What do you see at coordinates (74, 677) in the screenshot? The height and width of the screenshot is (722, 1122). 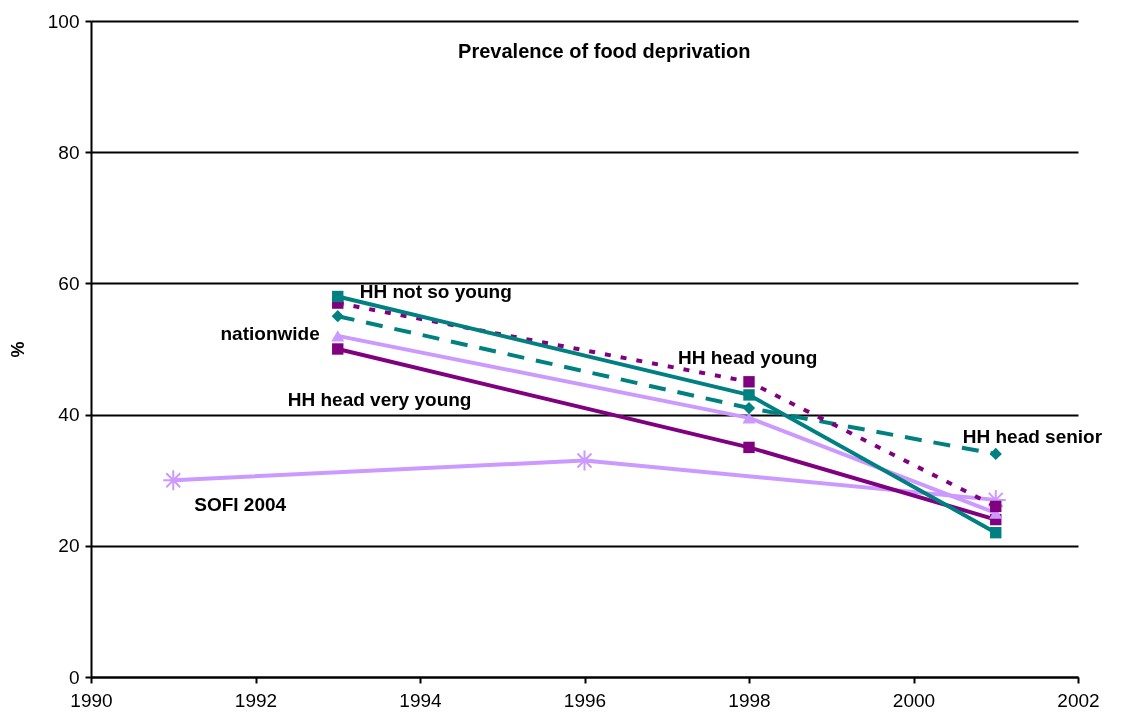 I see `y-tick-label: 0` at bounding box center [74, 677].